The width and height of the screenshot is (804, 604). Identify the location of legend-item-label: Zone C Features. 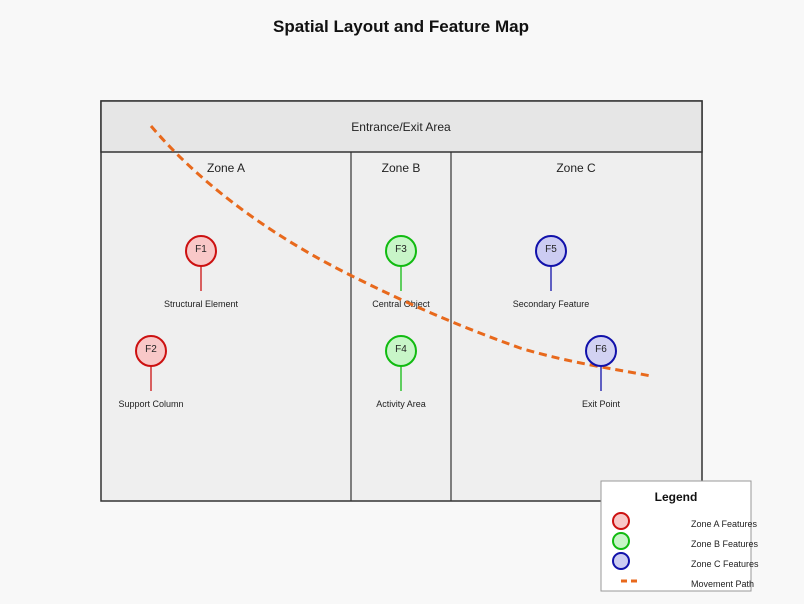
(725, 564).